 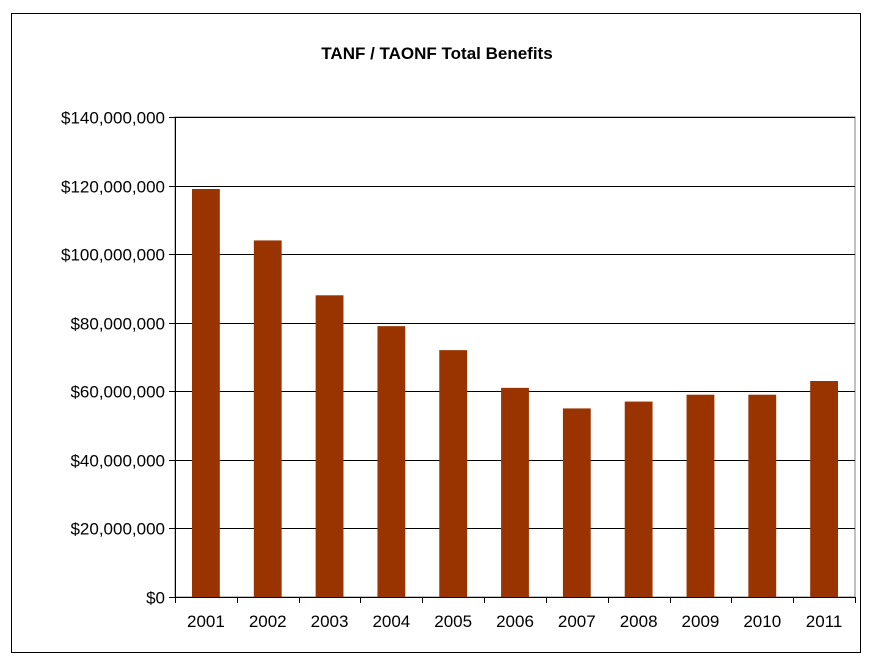 What do you see at coordinates (113, 118) in the screenshot?
I see `y-tick-label: $140,000,000` at bounding box center [113, 118].